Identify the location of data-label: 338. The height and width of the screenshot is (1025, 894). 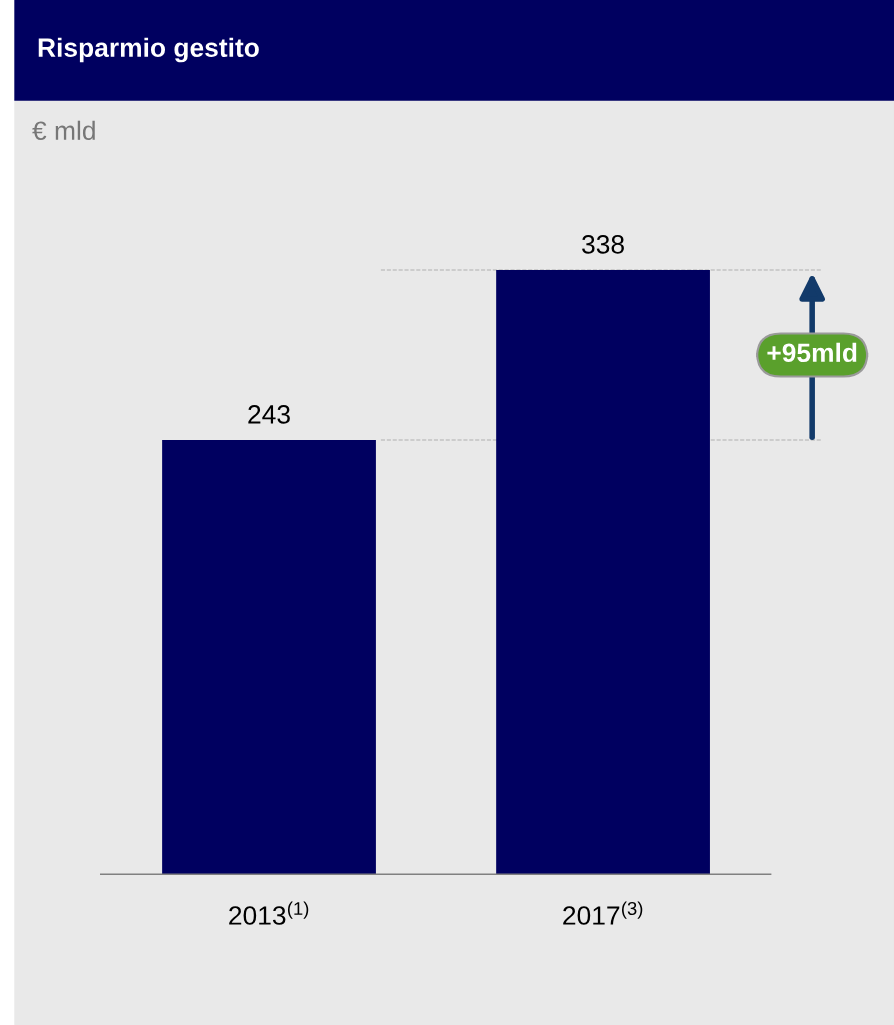
(603, 244).